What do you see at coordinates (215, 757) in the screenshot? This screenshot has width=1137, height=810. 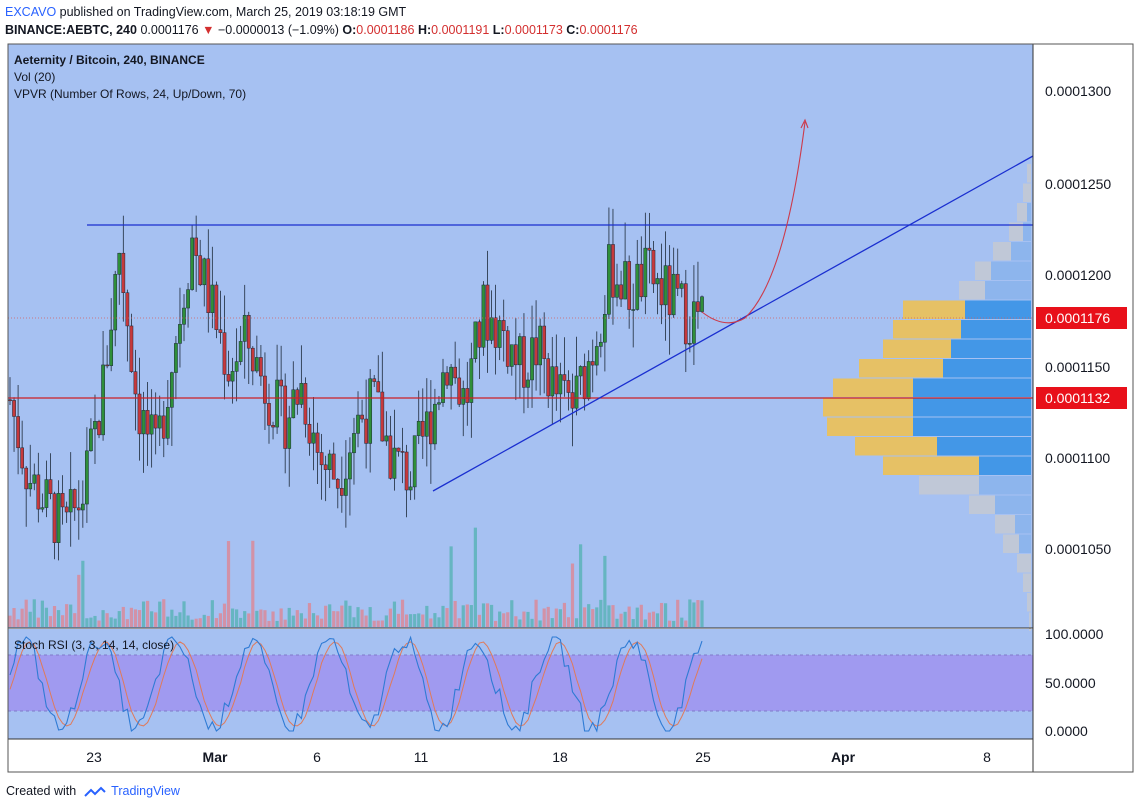 I see `time-tick: Mar` at bounding box center [215, 757].